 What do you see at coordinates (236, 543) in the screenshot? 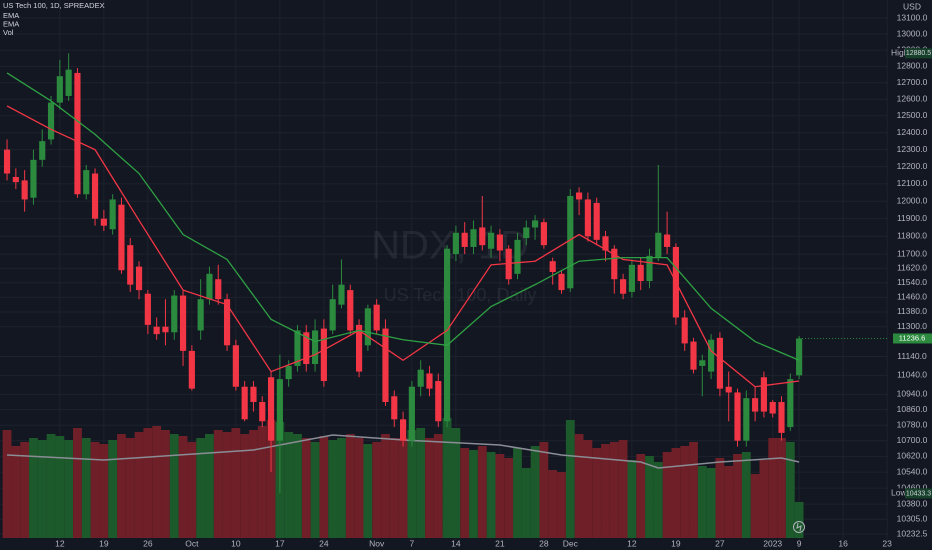
I see `x-tick-label: 10` at bounding box center [236, 543].